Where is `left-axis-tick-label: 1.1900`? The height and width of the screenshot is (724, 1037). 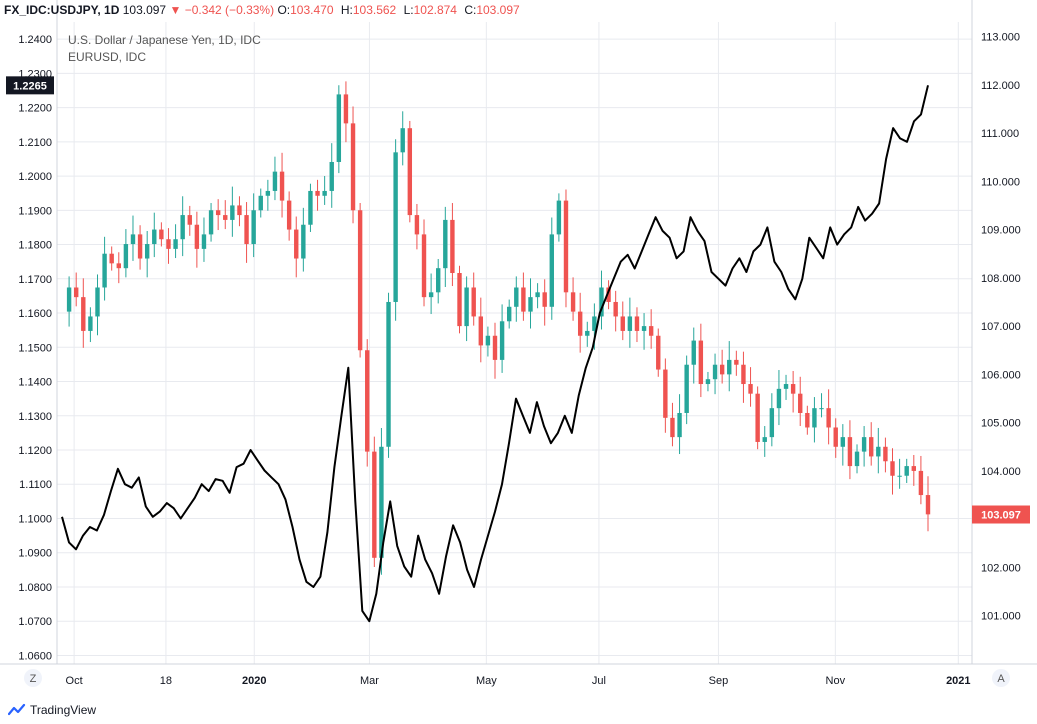 left-axis-tick-label: 1.1900 is located at coordinates (35, 211).